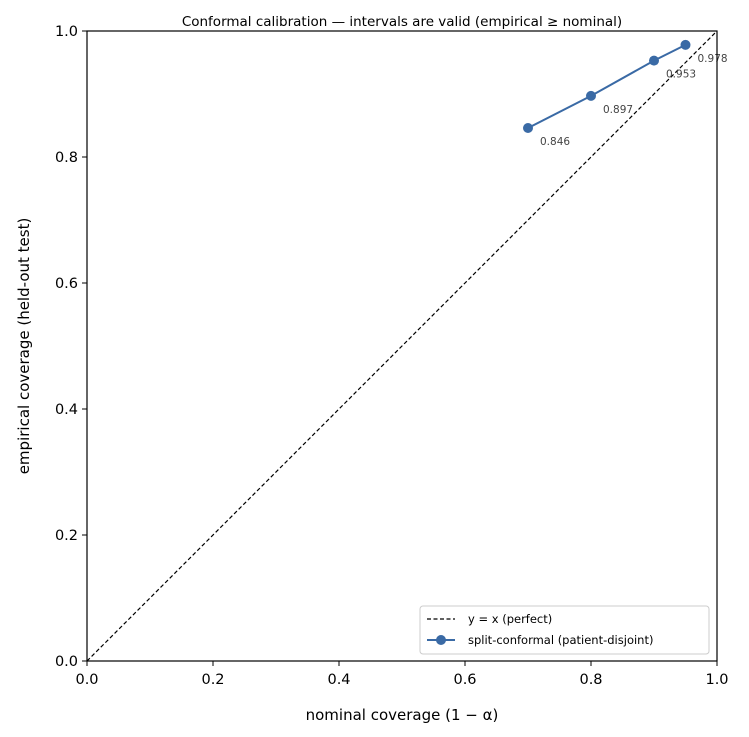  I want to click on legend-box, so click(564, 630).